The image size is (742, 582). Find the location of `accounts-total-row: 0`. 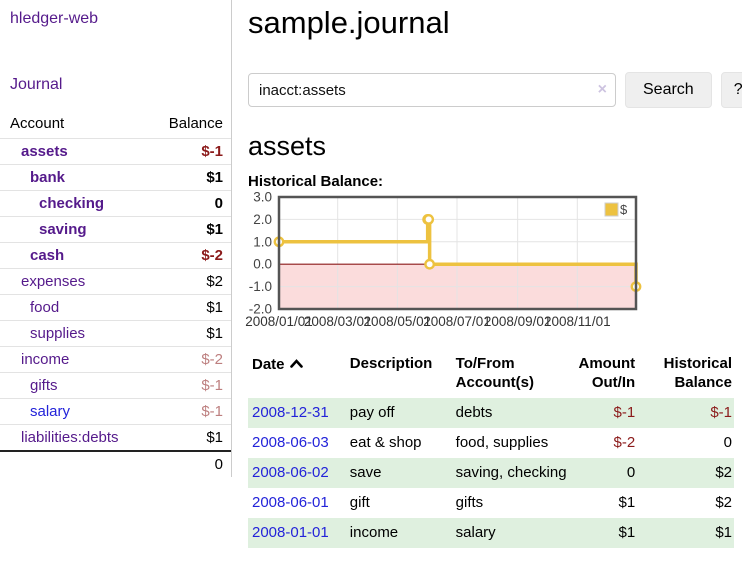

accounts-total-row: 0 is located at coordinates (115, 463).